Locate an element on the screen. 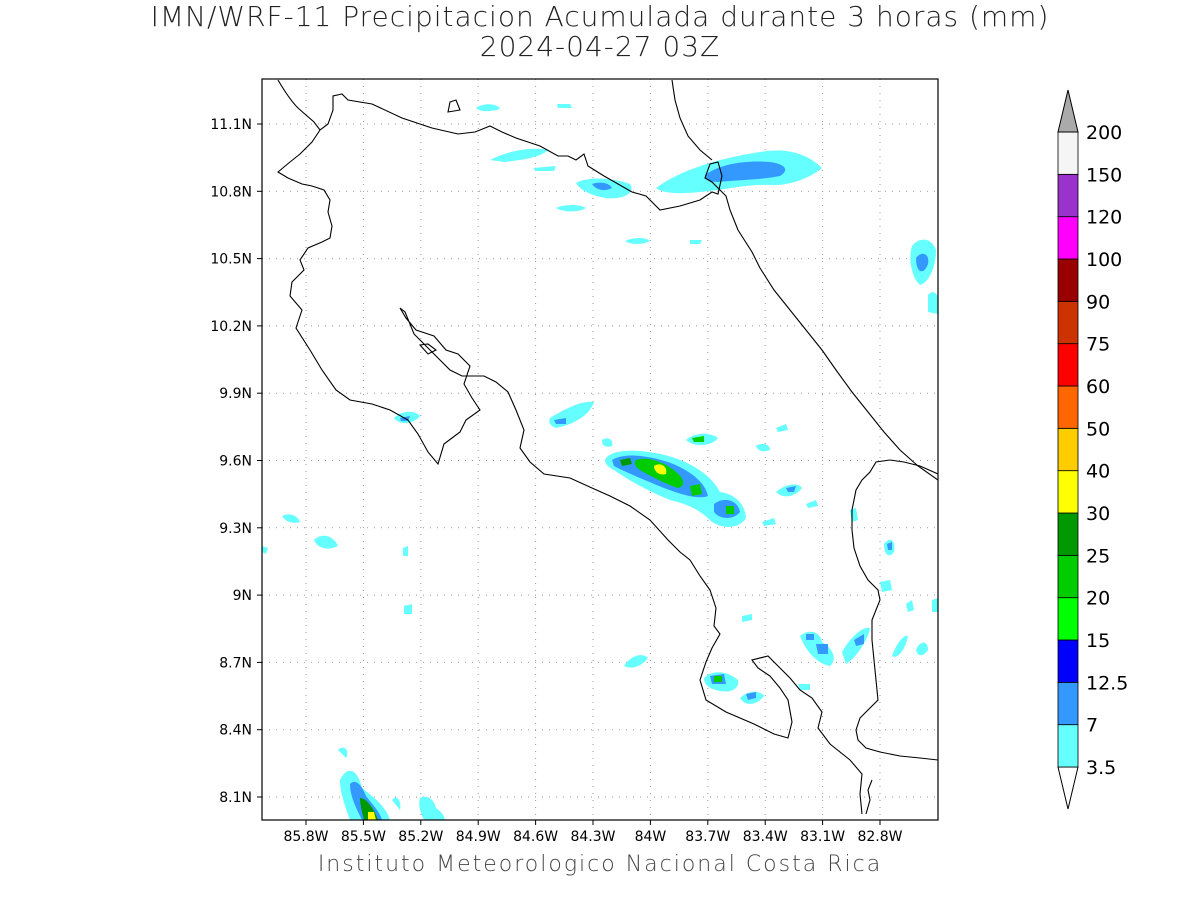 The width and height of the screenshot is (1200, 900). lat-tick-label: 11.1N is located at coordinates (231, 125).